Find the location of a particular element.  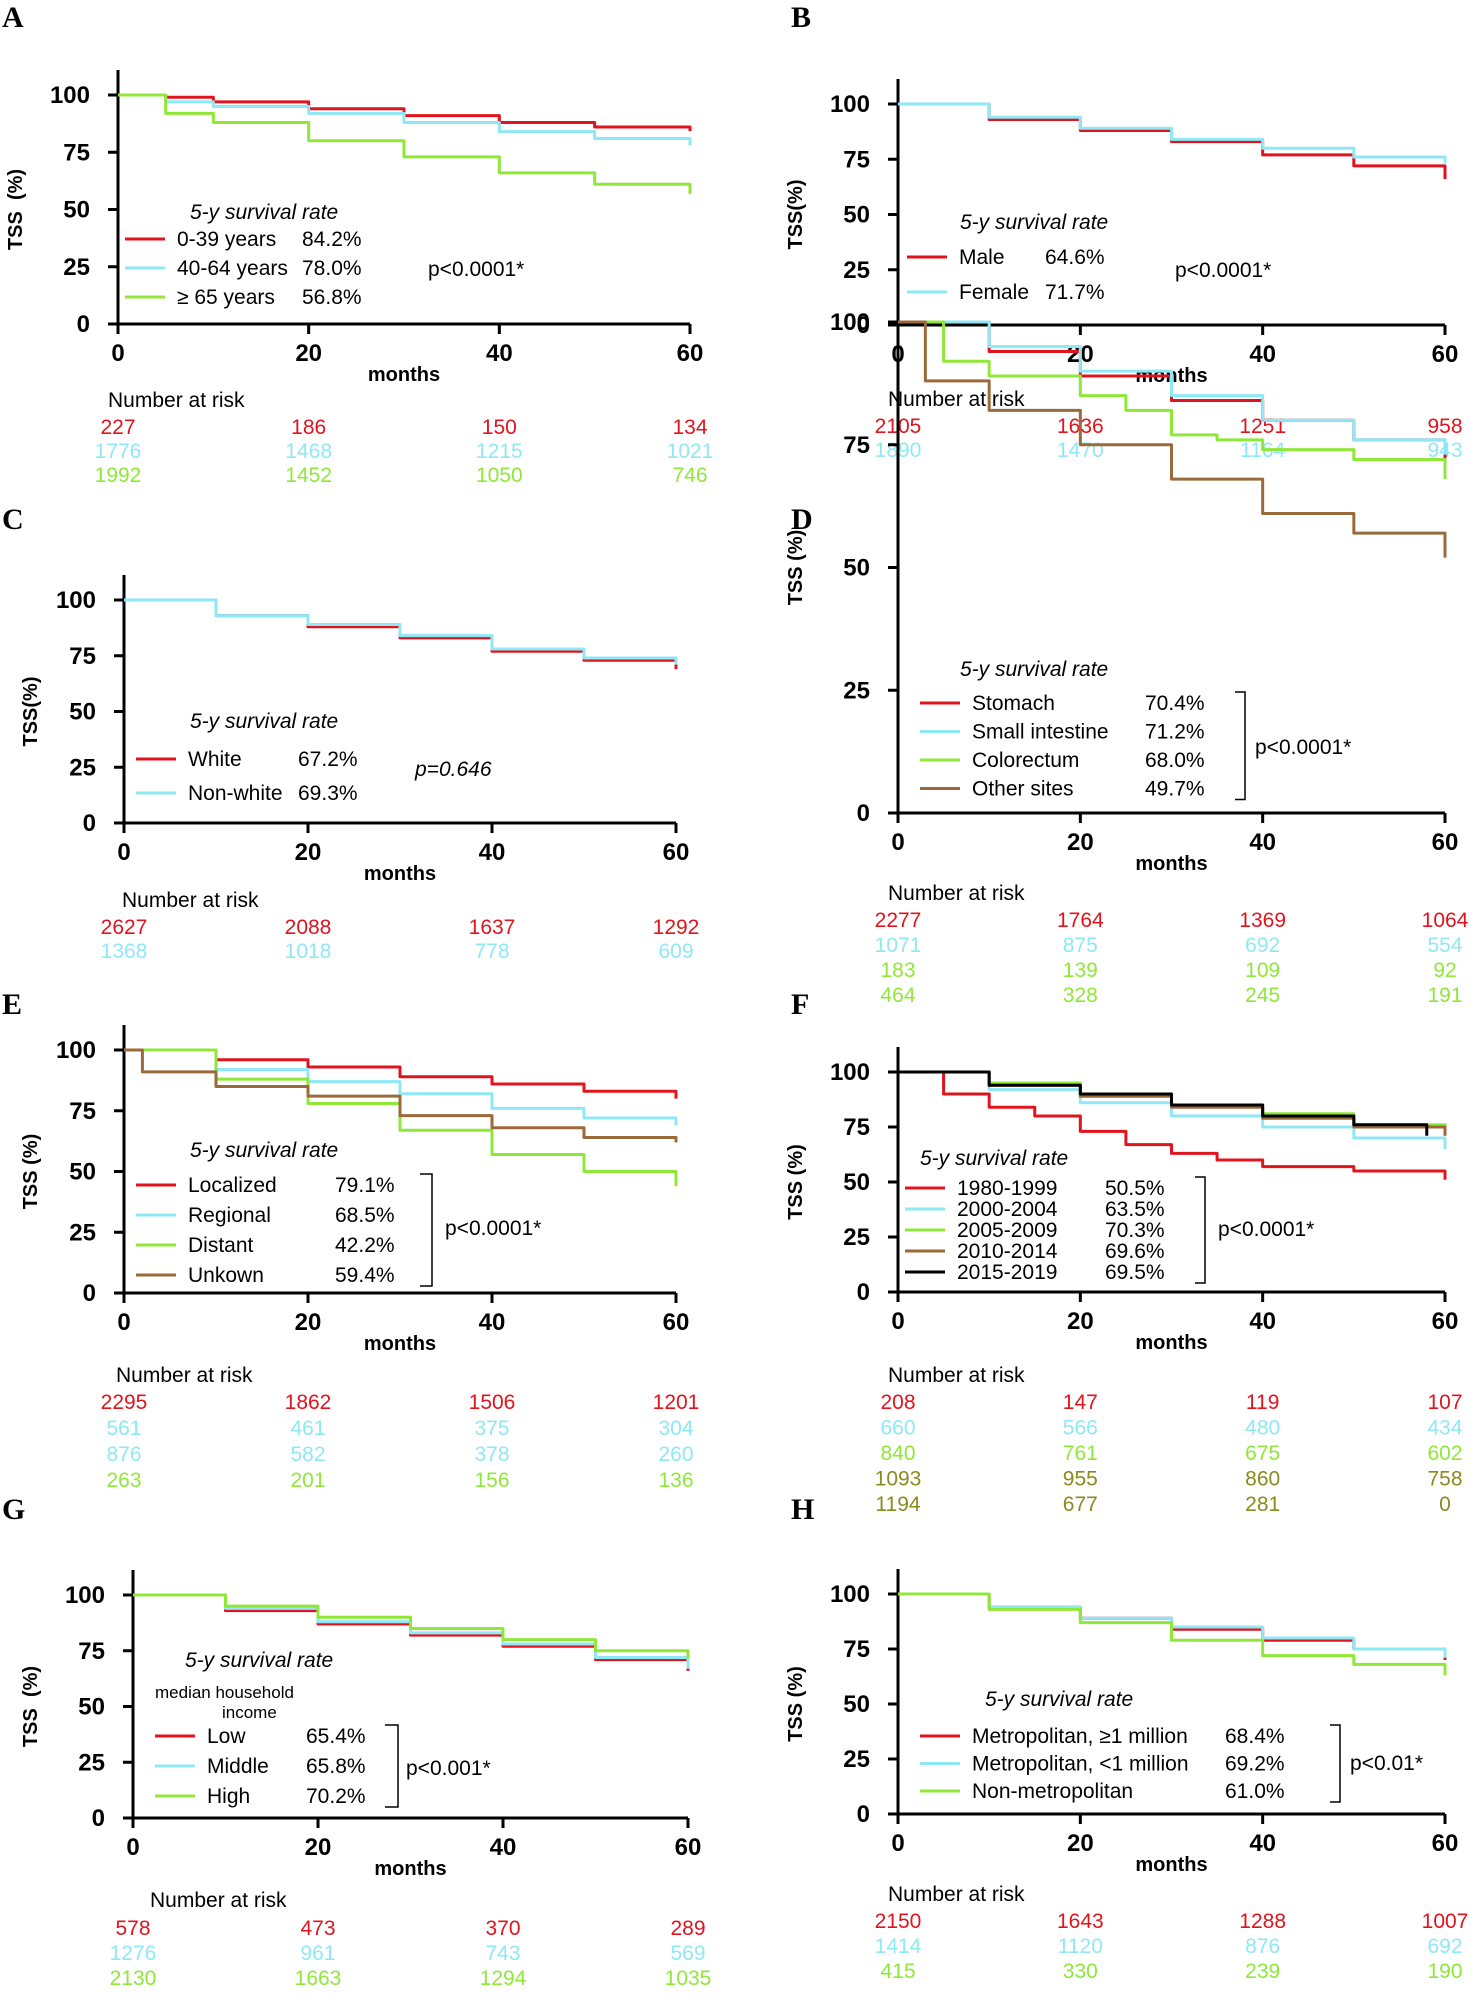

risk-value: 955 is located at coordinates (1080, 1479).